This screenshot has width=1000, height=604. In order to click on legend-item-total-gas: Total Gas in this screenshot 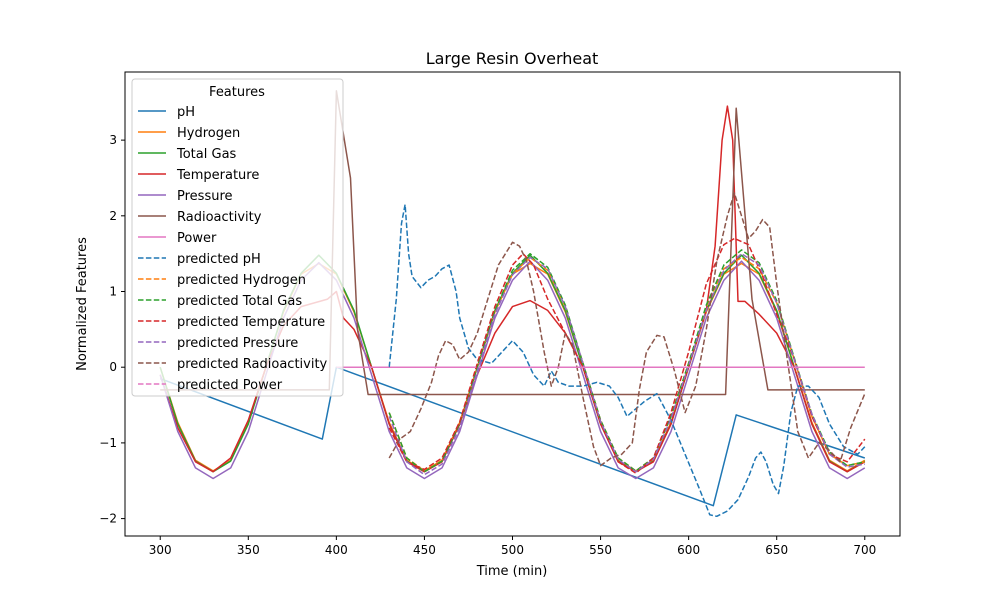, I will do `click(187, 154)`.